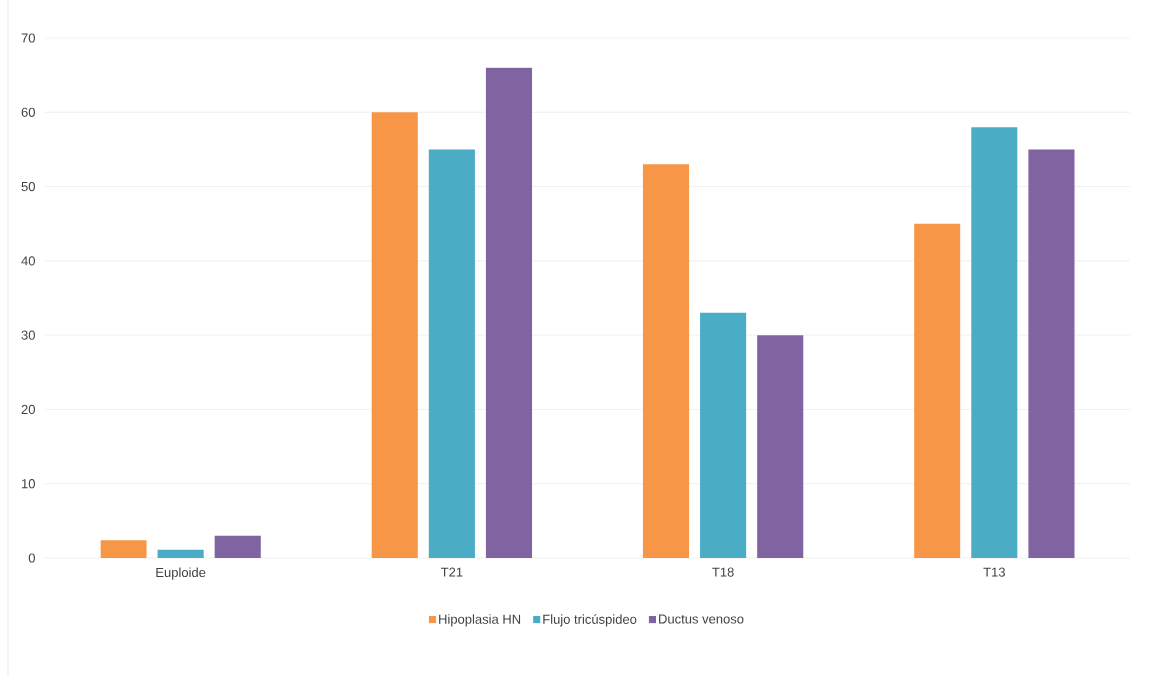 This screenshot has width=1152, height=677. What do you see at coordinates (701, 619) in the screenshot?
I see `legend-label: Ductus venoso` at bounding box center [701, 619].